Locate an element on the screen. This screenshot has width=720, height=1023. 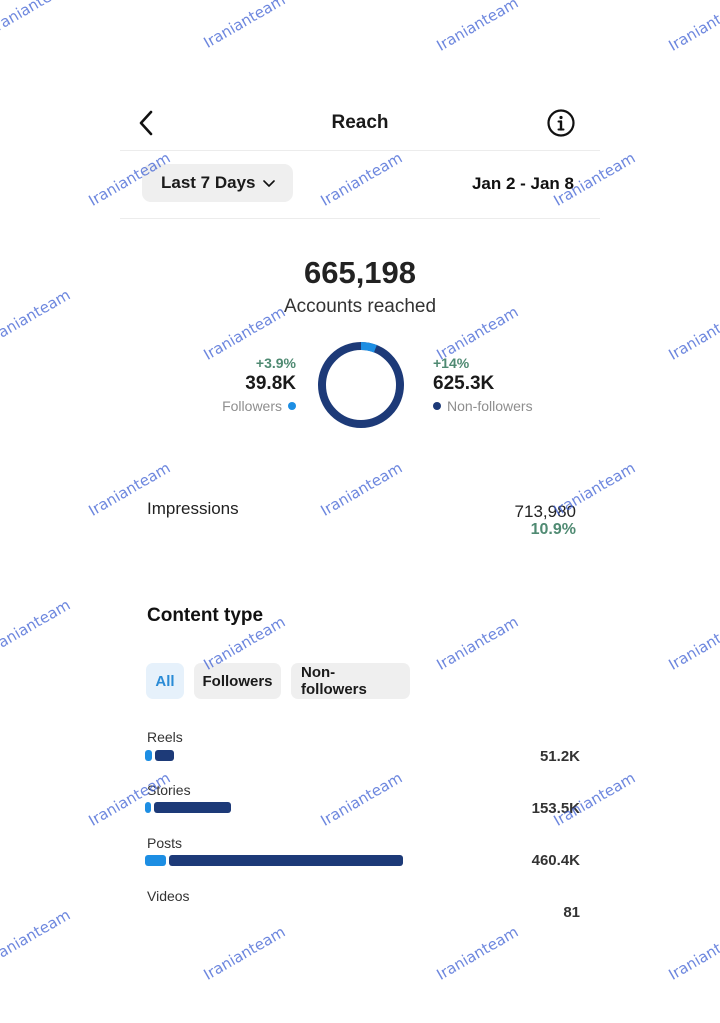
non-followers-legend-label: Non-followers is located at coordinates (490, 406).